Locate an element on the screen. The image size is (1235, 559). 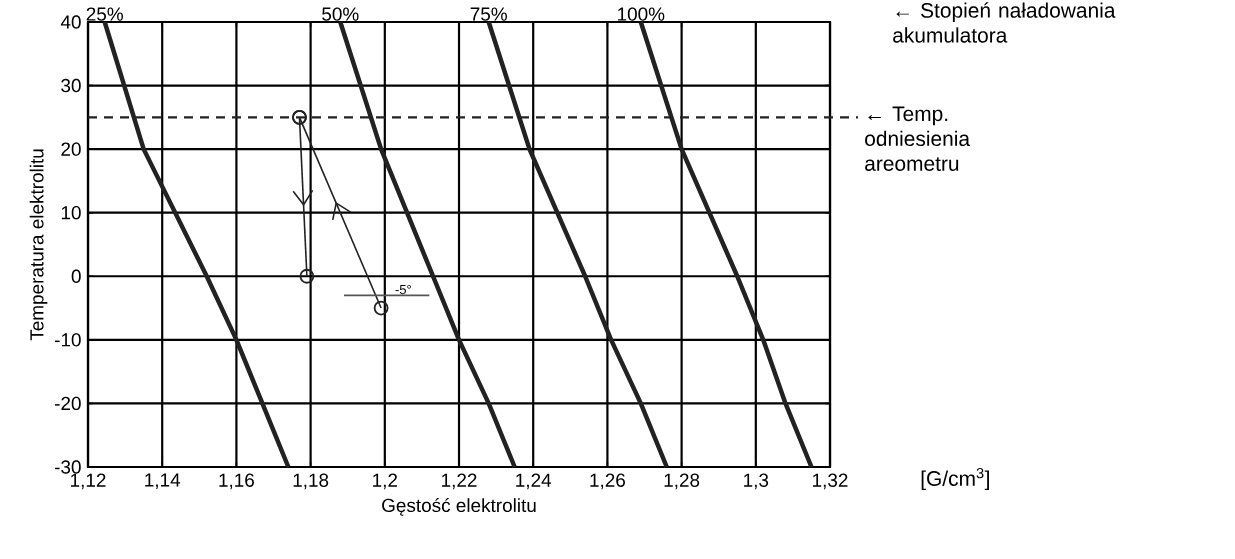
x-tick-label: 1,28 is located at coordinates (682, 481).